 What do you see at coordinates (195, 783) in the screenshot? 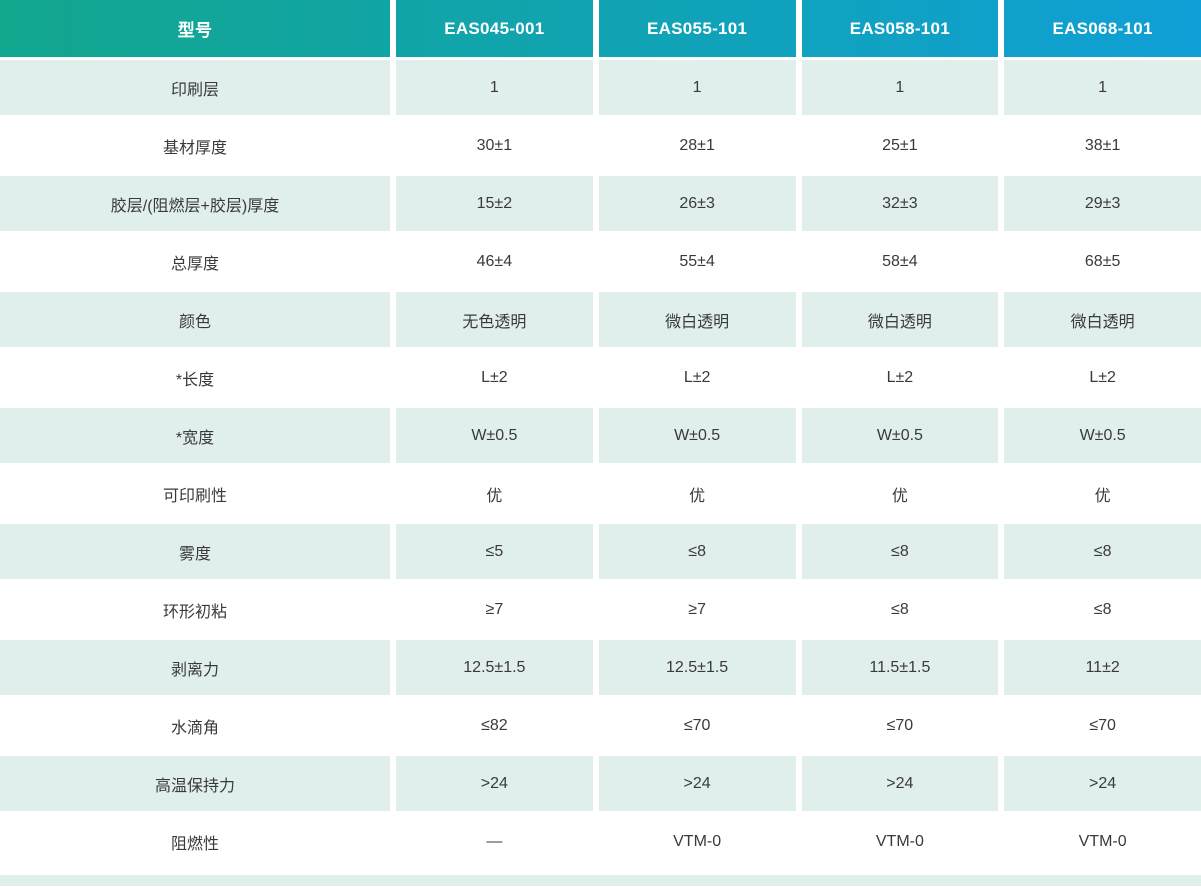
I see `row-label: 高温保持力` at bounding box center [195, 783].